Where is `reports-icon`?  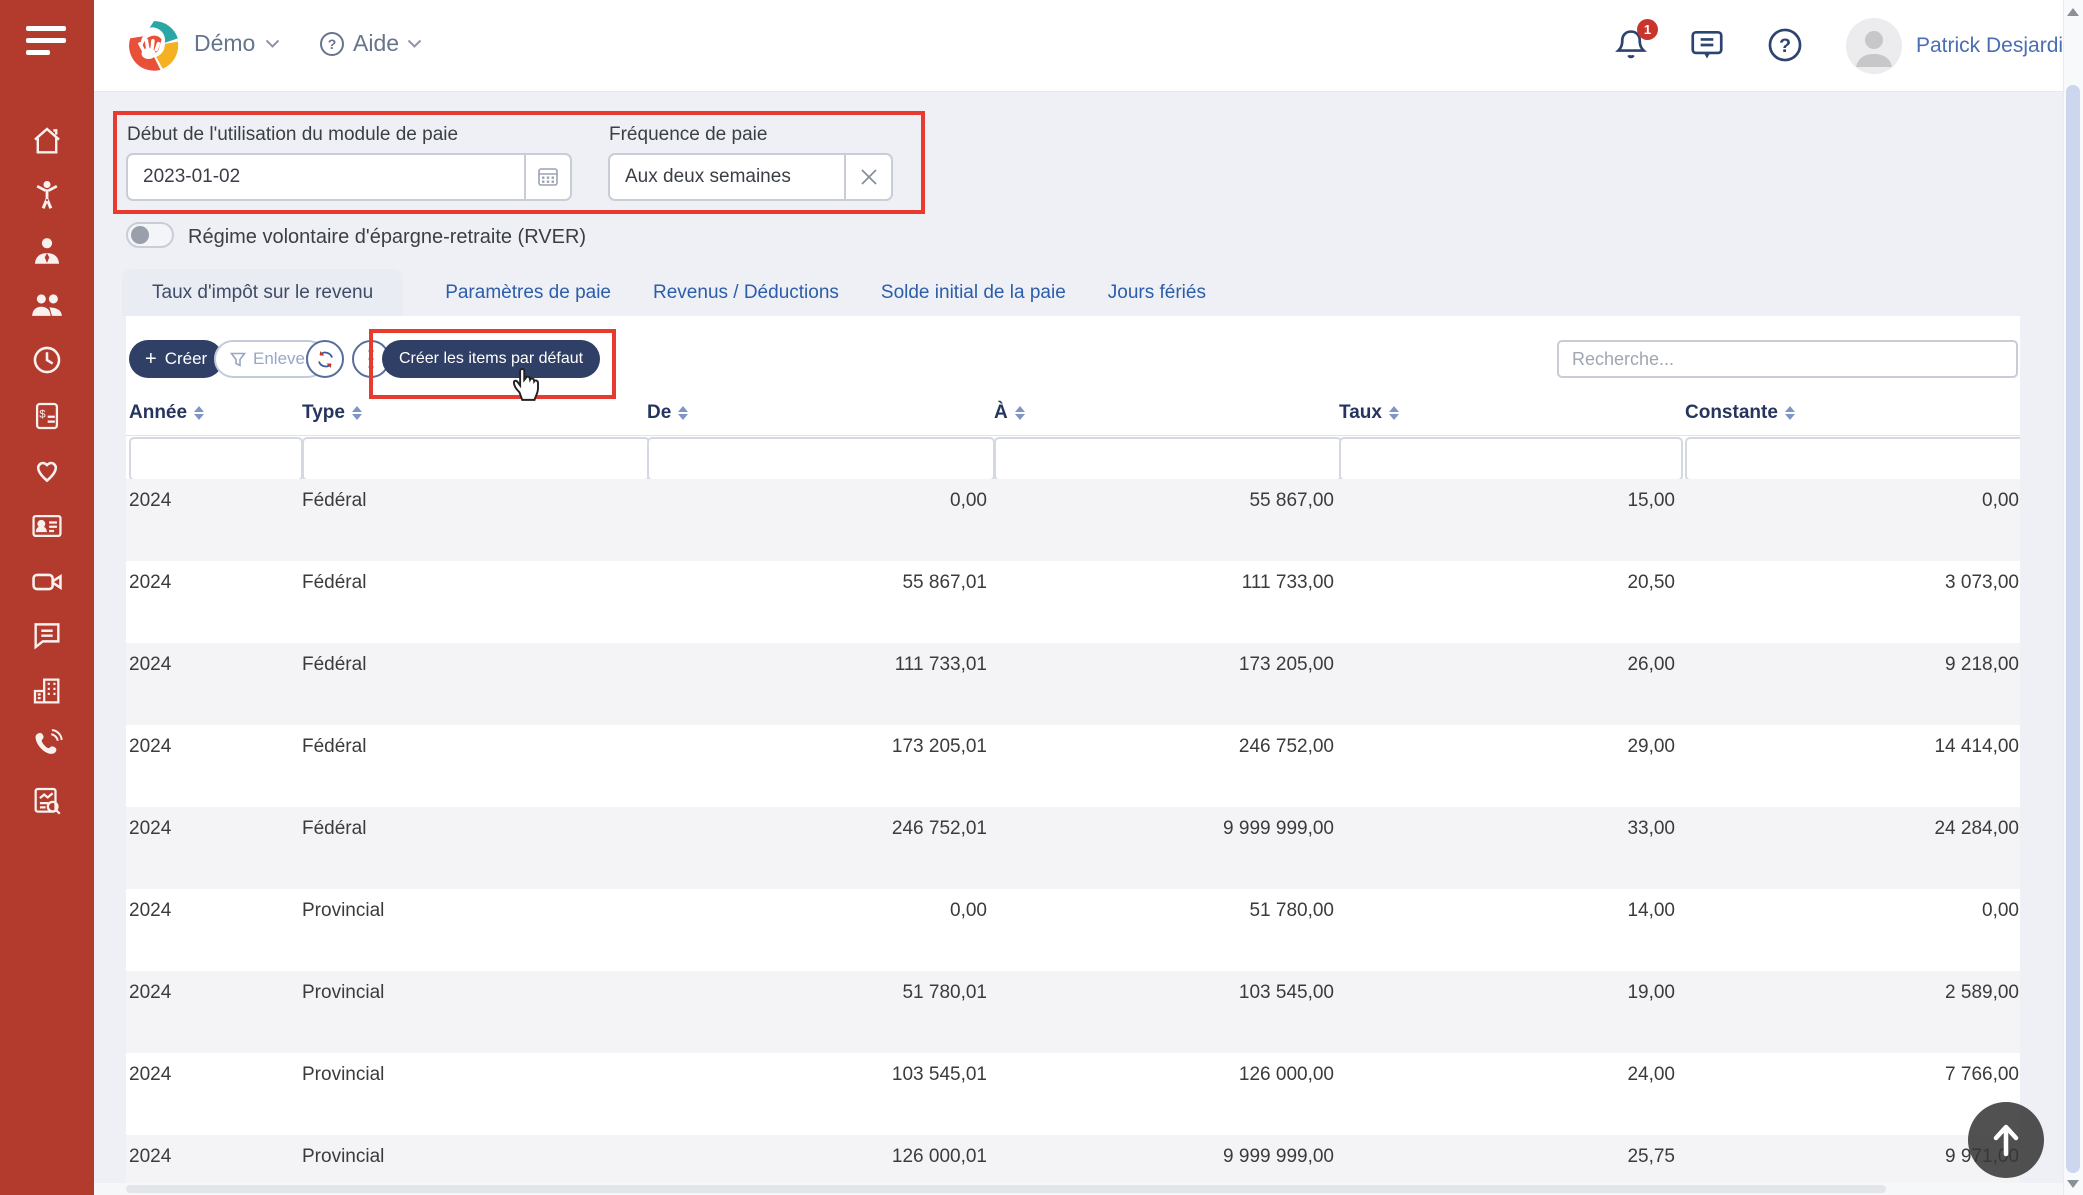 reports-icon is located at coordinates (47, 801).